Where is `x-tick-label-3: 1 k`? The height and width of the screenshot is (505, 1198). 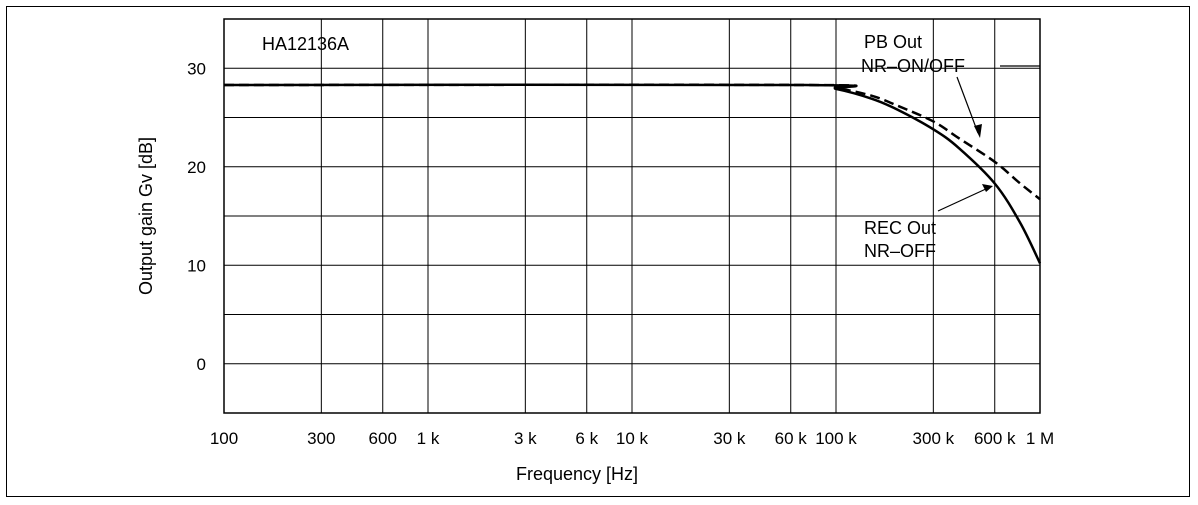 x-tick-label-3: 1 k is located at coordinates (428, 438).